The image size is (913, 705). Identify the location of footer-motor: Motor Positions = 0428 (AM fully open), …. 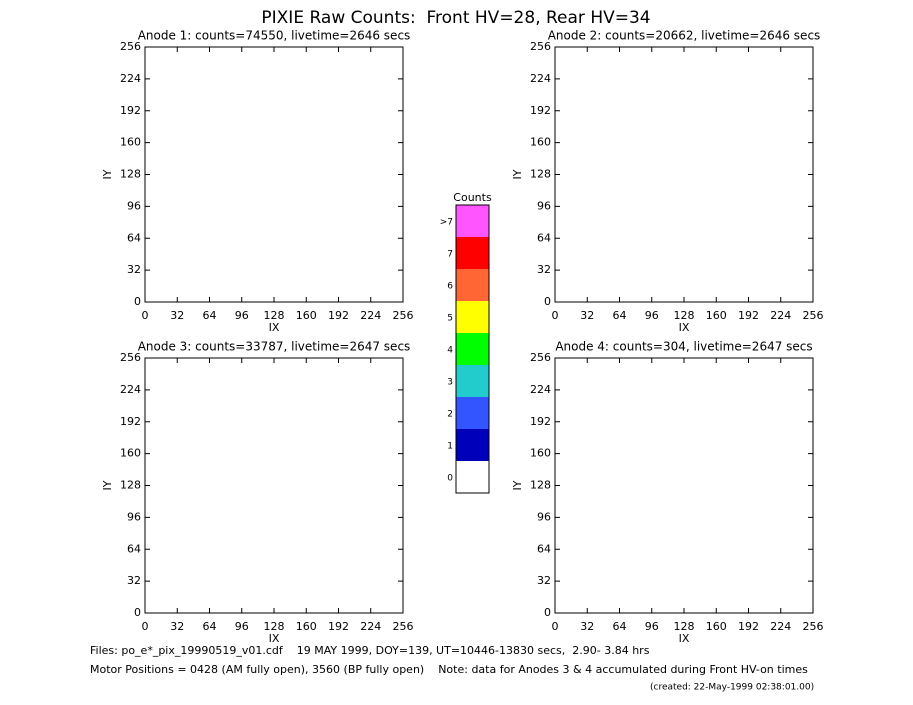
(449, 669).